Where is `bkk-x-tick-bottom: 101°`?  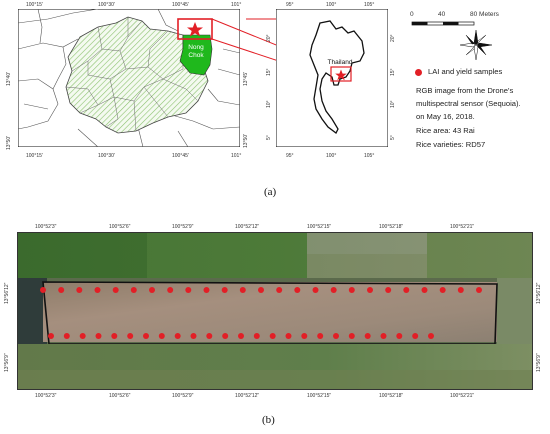 bkk-x-tick-bottom: 101° is located at coordinates (236, 156).